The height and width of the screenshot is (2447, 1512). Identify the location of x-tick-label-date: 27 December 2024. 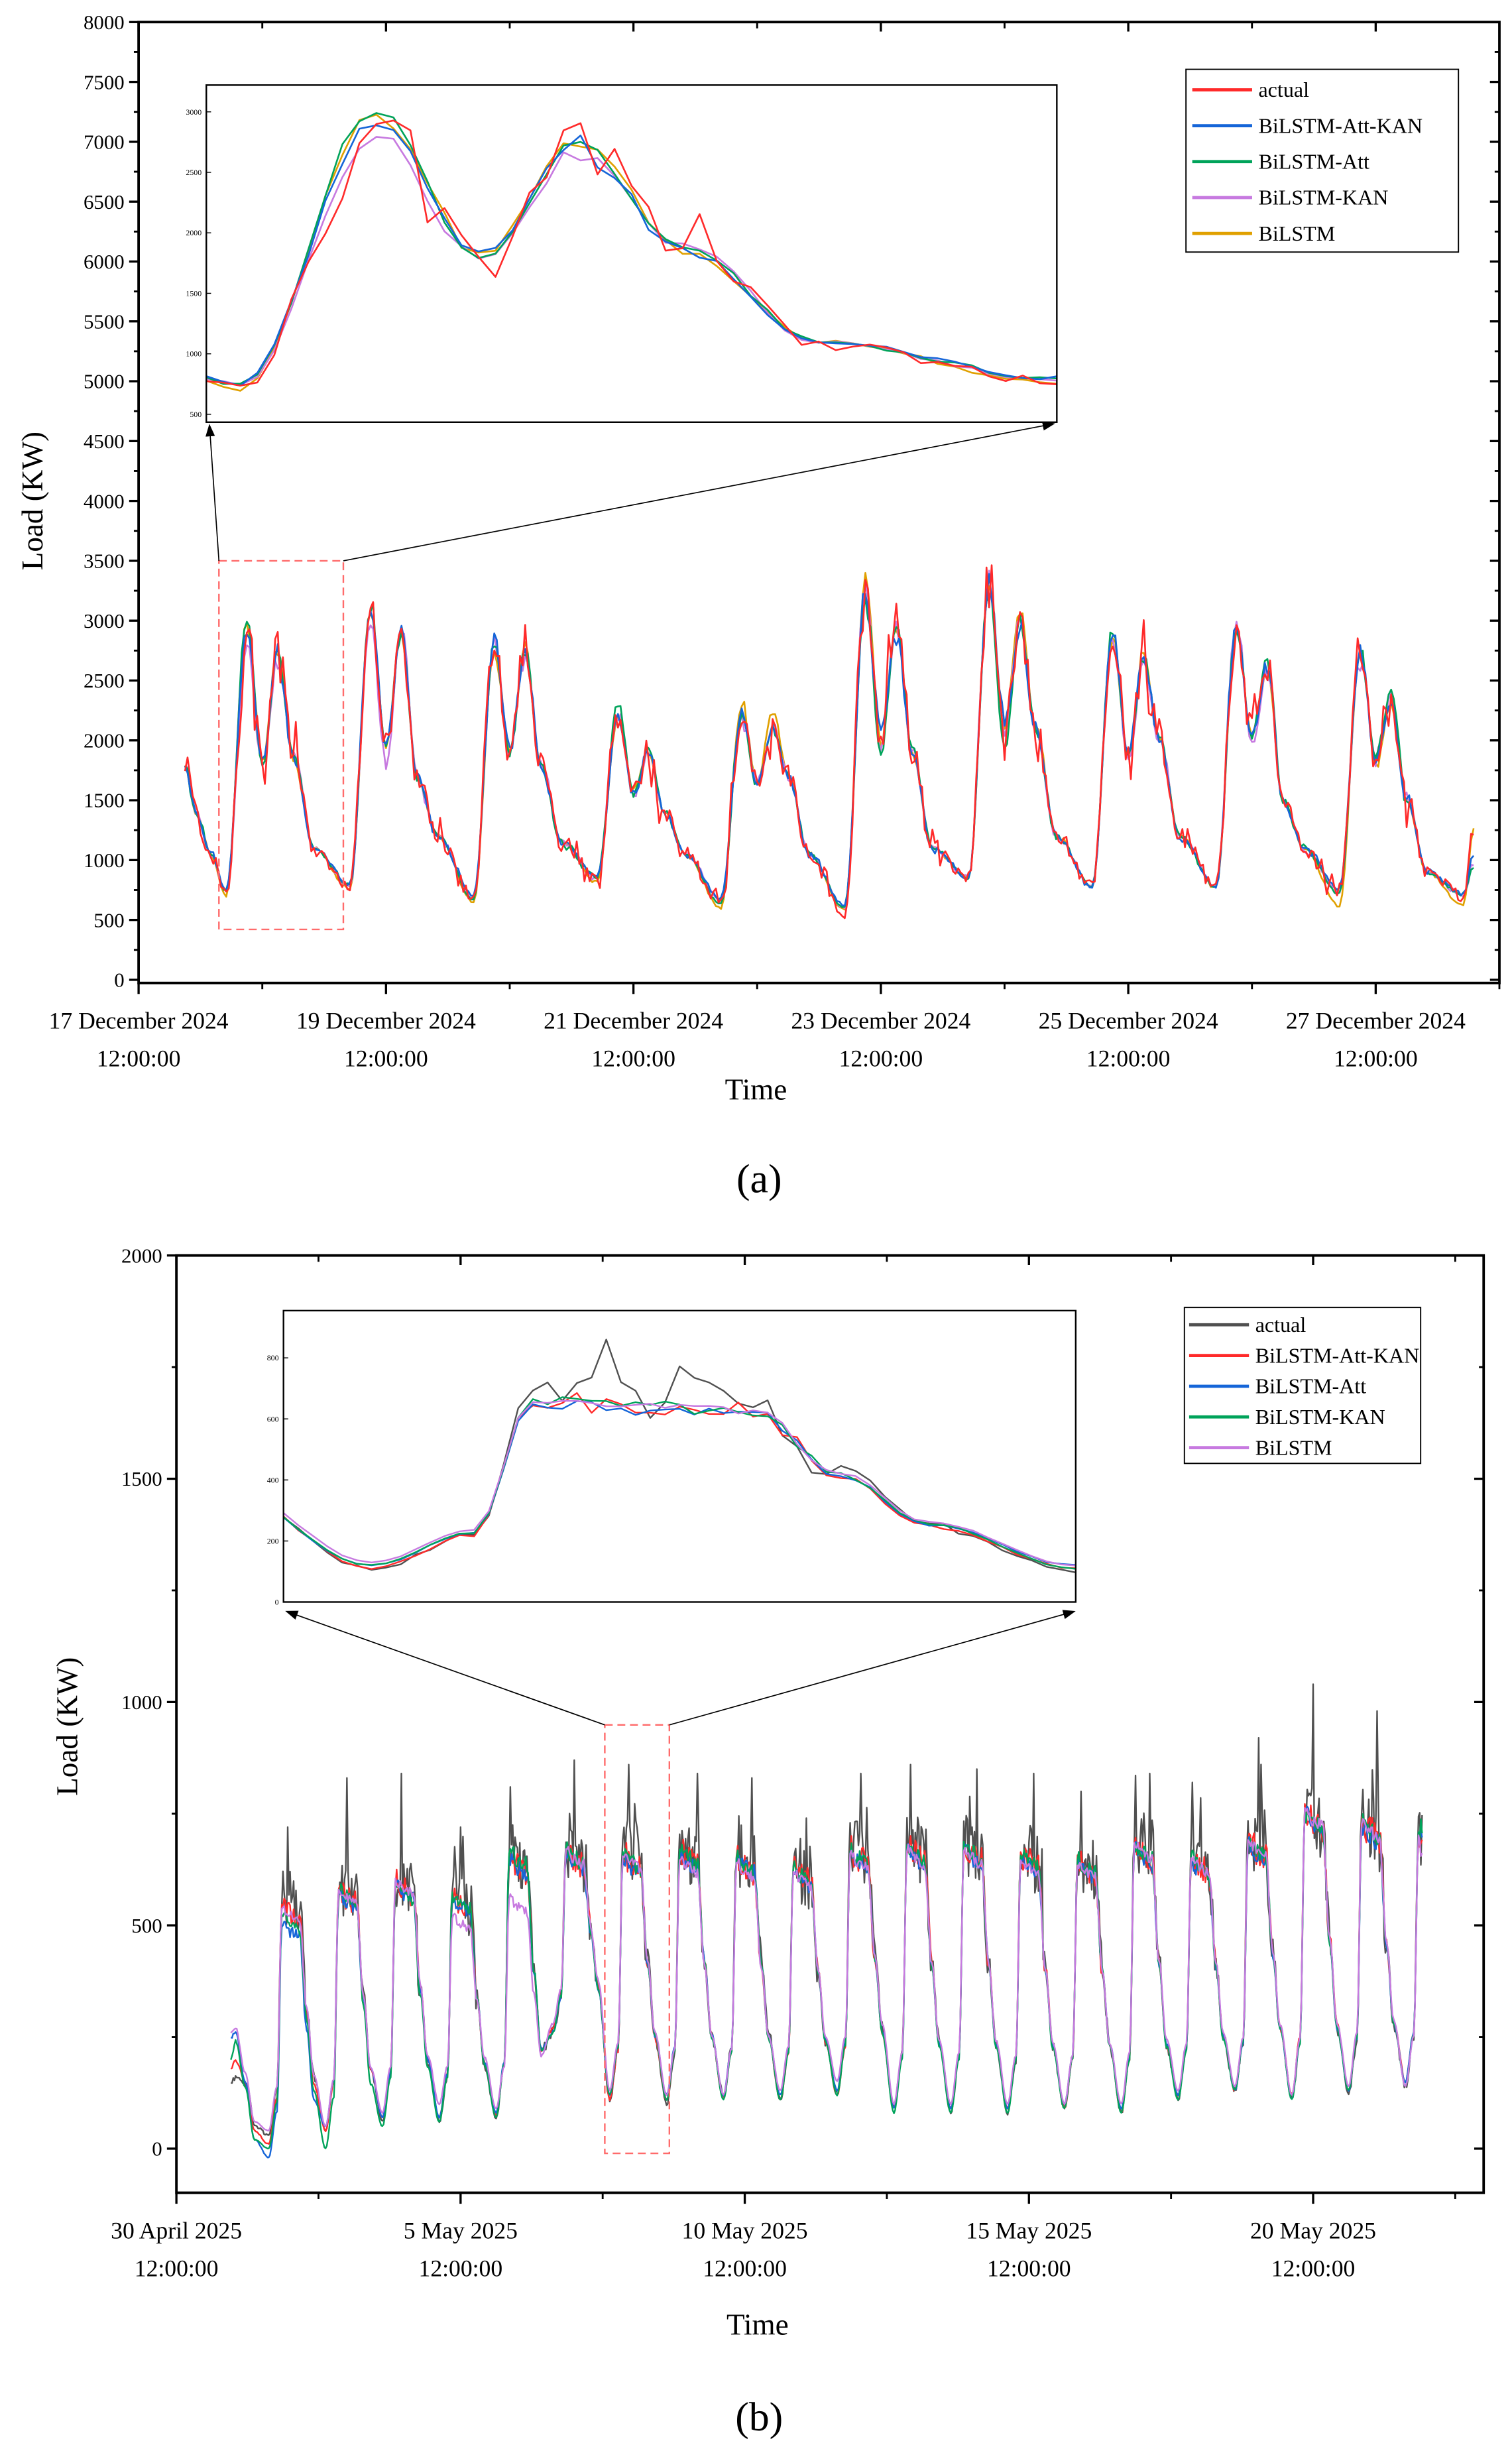
(1376, 1021).